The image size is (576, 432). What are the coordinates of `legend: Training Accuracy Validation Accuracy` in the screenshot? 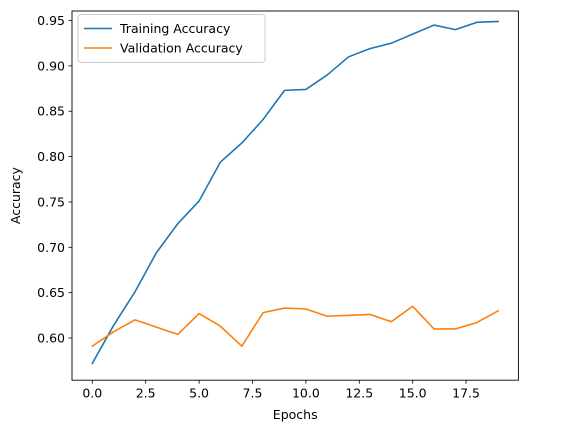 It's located at (171, 38).